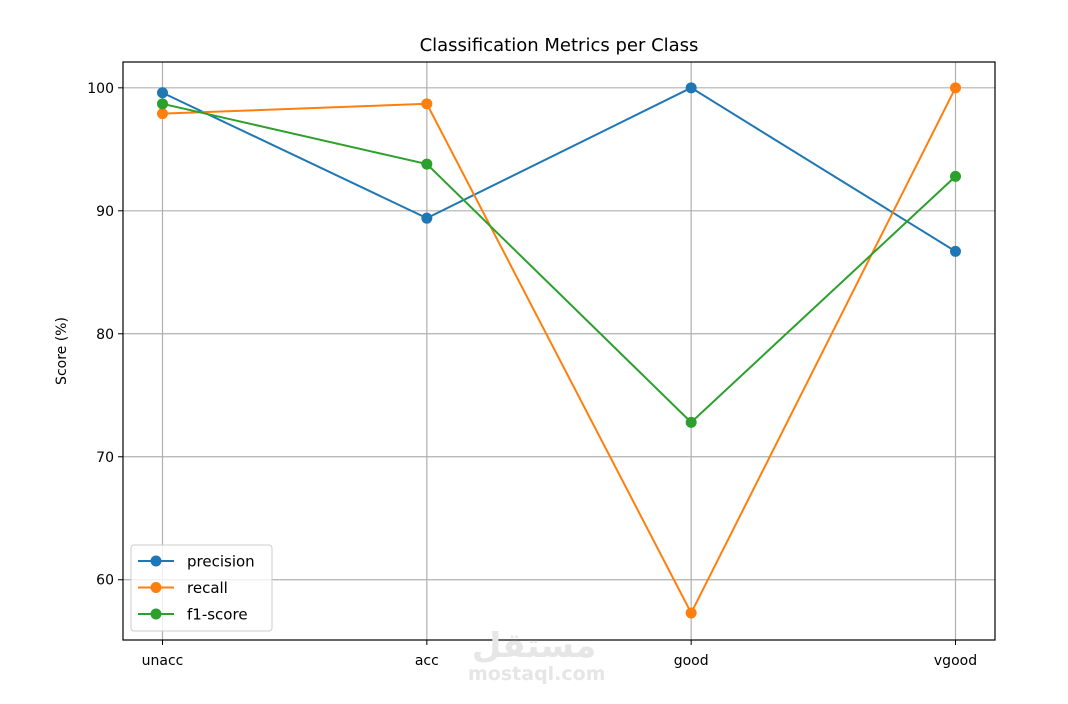  What do you see at coordinates (62, 351) in the screenshot?
I see `y-axis-label: Score (%)` at bounding box center [62, 351].